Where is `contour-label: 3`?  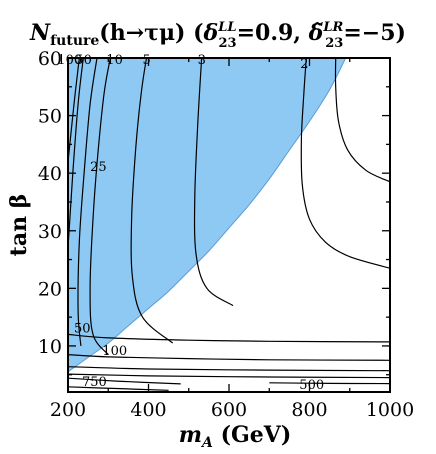 contour-label: 3 is located at coordinates (202, 60).